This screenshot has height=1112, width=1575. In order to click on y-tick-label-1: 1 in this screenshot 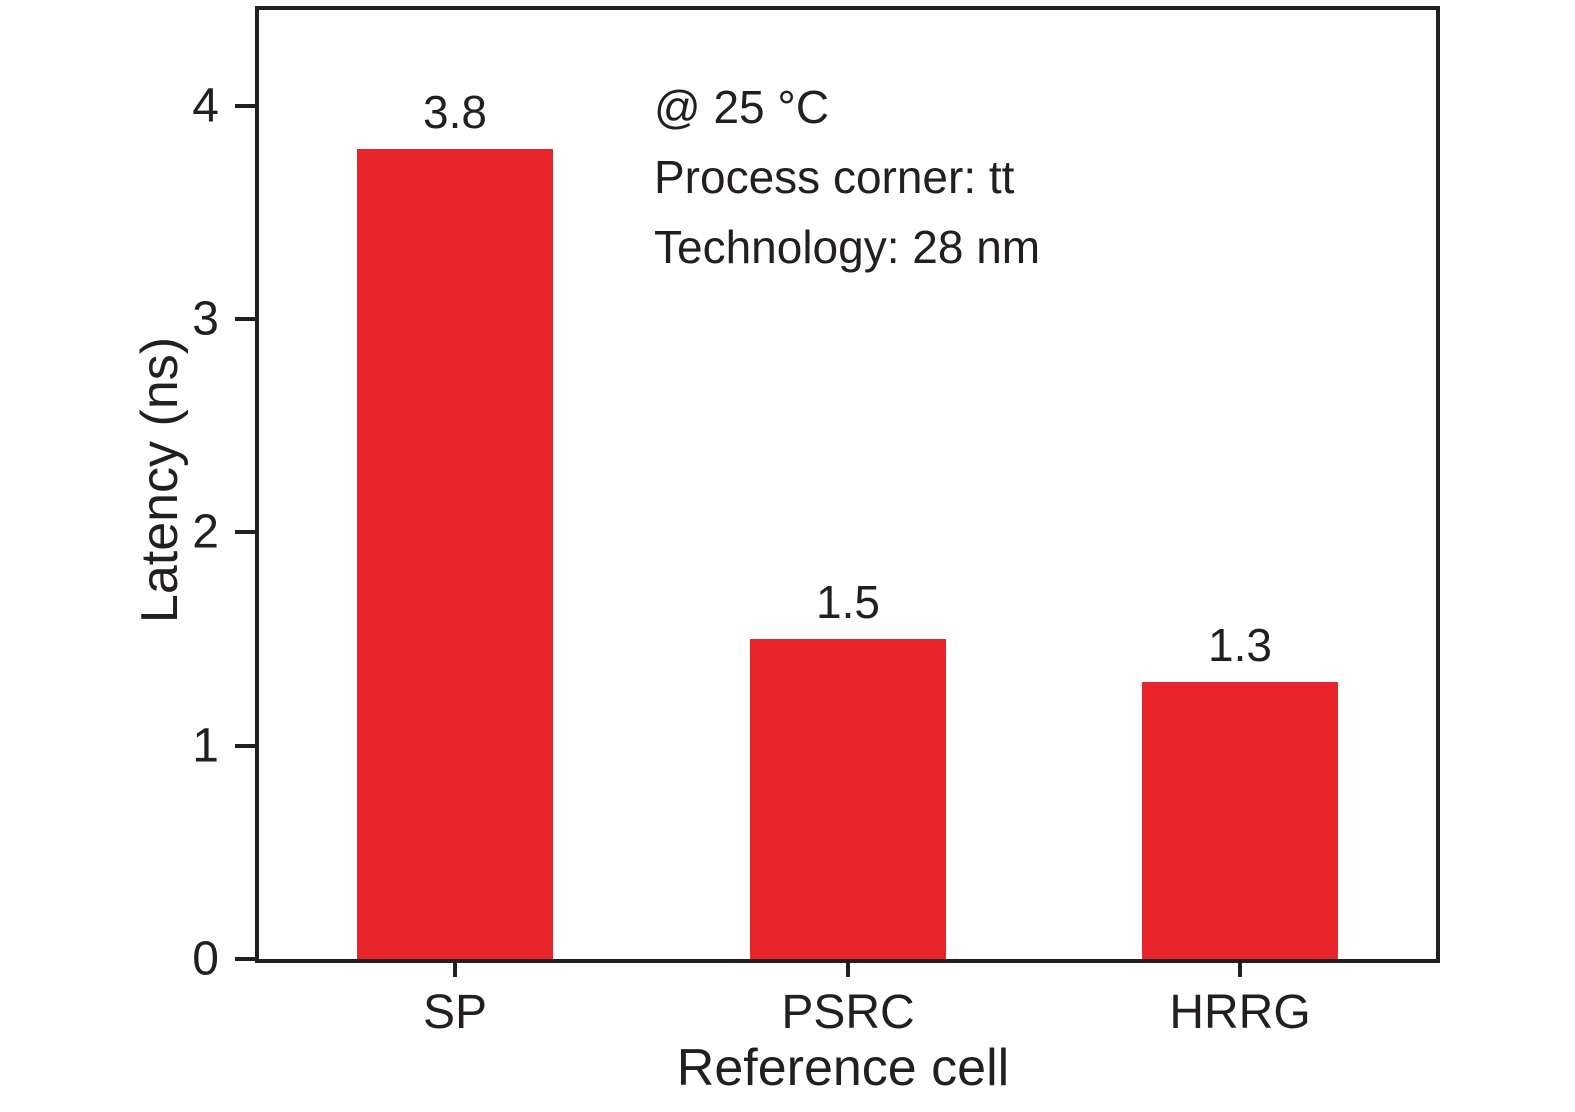, I will do `click(205, 746)`.